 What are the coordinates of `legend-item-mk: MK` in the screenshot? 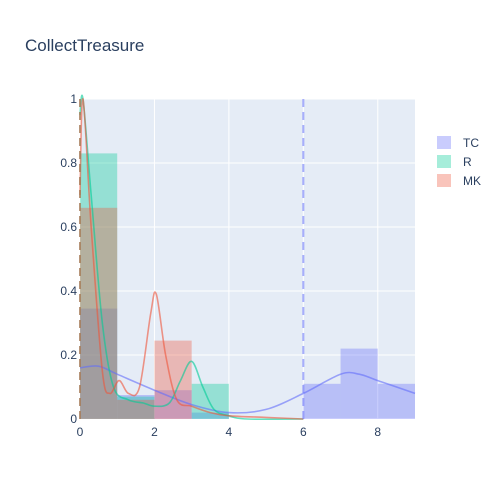 It's located at (459, 181).